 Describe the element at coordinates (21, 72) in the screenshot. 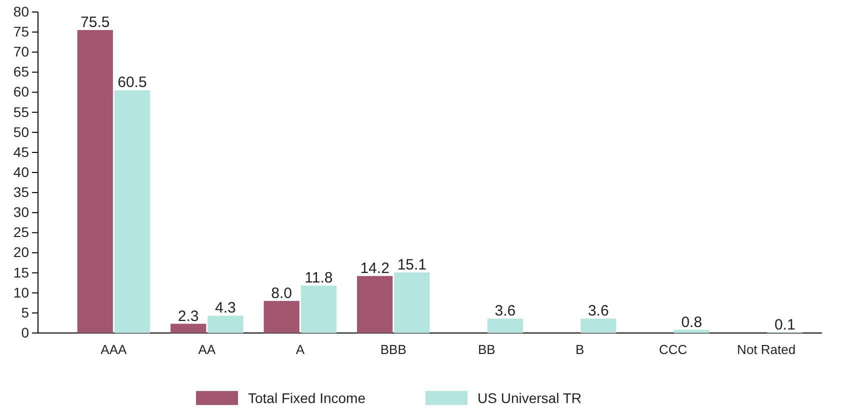

I see `y-tick-label: 65` at that location.